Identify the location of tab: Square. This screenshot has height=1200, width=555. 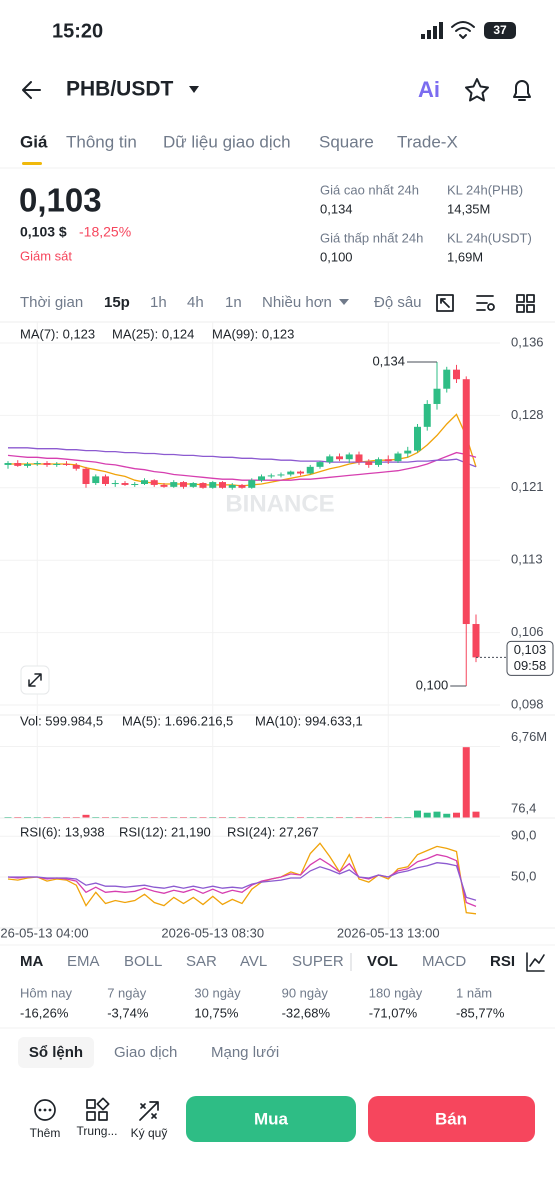
(346, 141).